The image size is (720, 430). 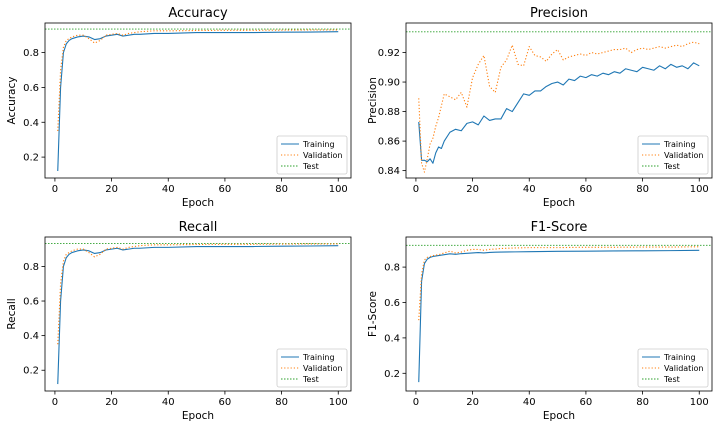 I want to click on y-tick-label: 0.84, so click(x=389, y=171).